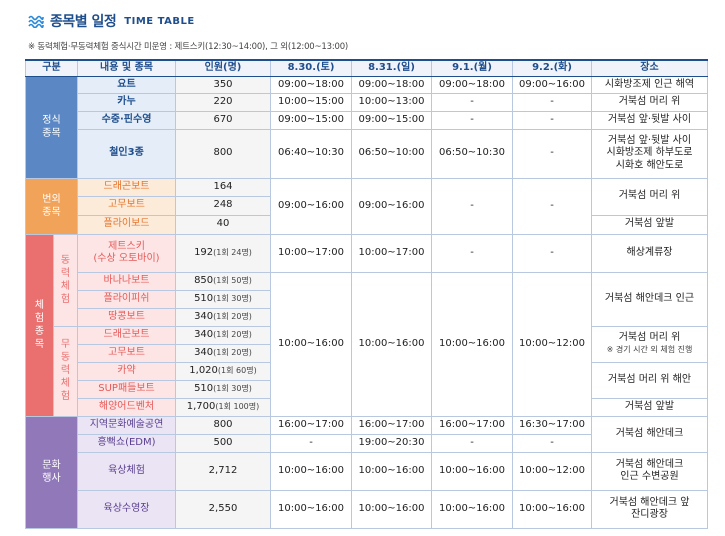 This screenshot has width=725, height=536. Describe the element at coordinates (391, 120) in the screenshot. I see `time-cell: 09:00~15:00` at that location.